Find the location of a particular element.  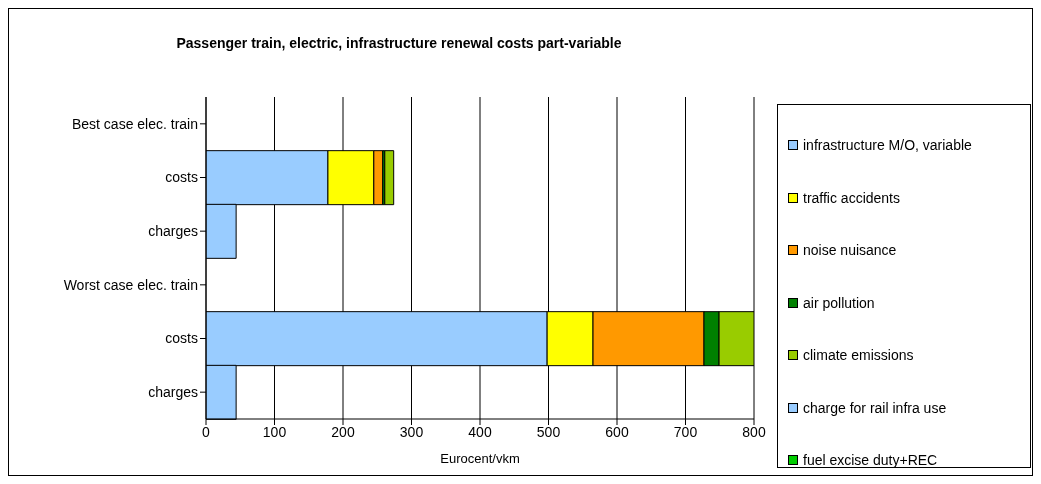

legend-label: infrastructure M/O, variable is located at coordinates (887, 145).